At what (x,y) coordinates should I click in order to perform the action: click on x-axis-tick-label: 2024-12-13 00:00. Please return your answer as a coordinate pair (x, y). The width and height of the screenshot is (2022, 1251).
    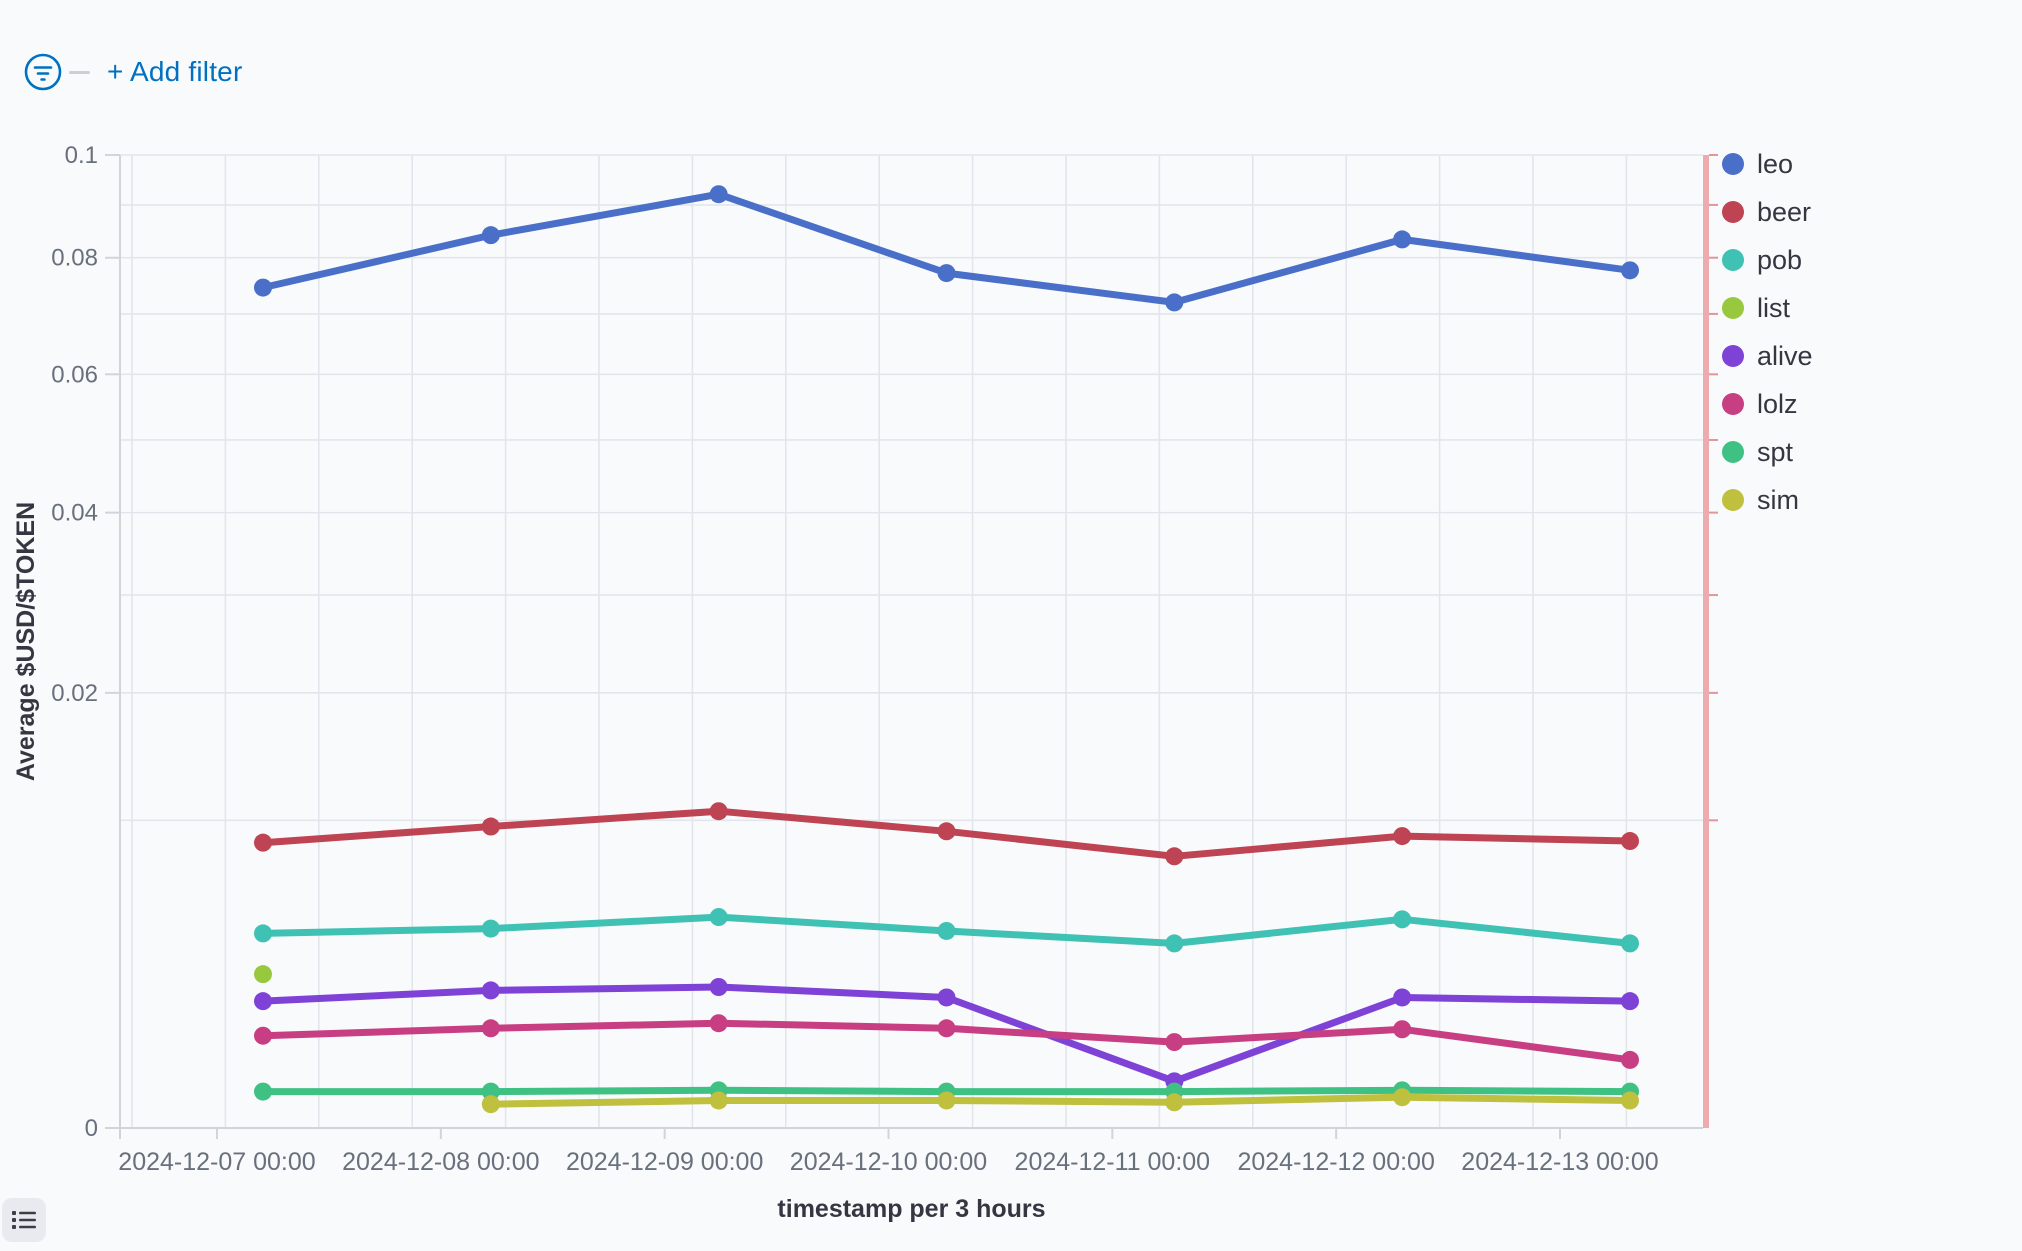
    Looking at the image, I should click on (1559, 1162).